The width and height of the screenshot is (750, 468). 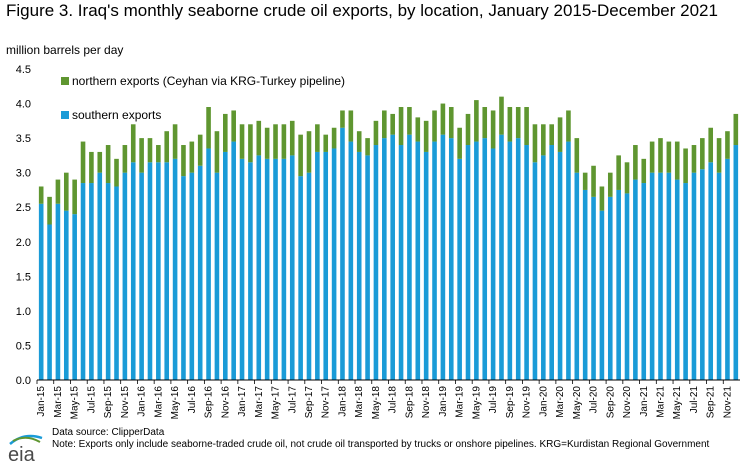 What do you see at coordinates (276, 403) in the screenshot?
I see `x-tick-label: May-17` at bounding box center [276, 403].